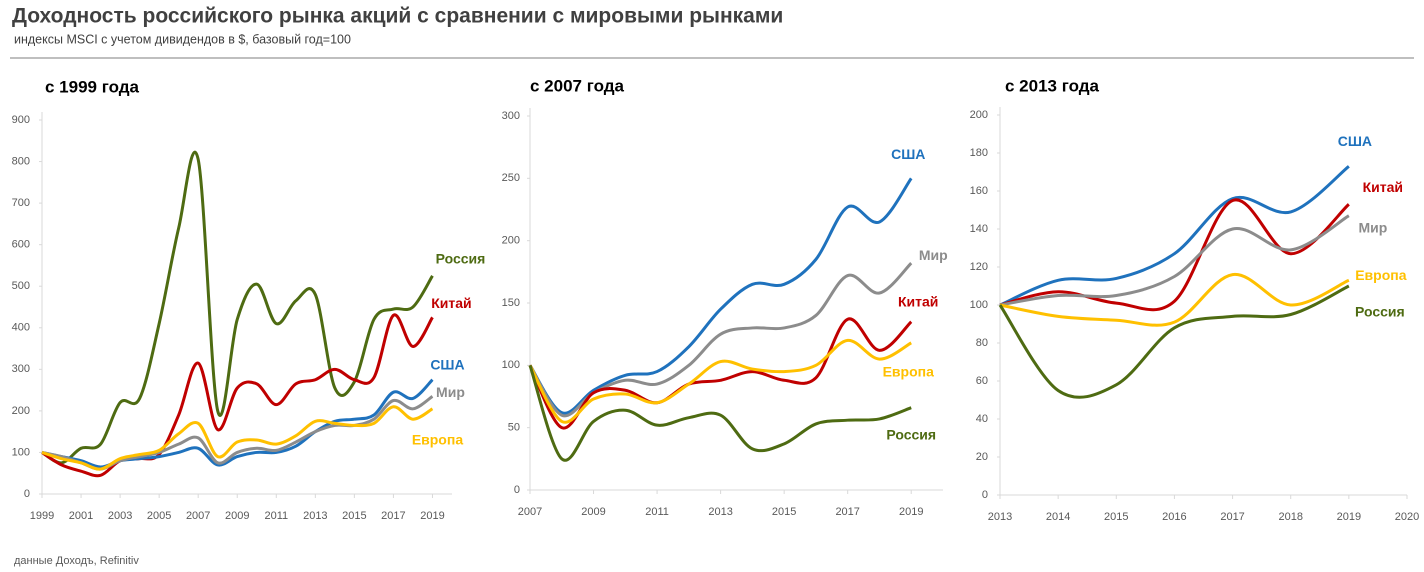  I want to click on y-tick-label: 900, so click(21, 120).